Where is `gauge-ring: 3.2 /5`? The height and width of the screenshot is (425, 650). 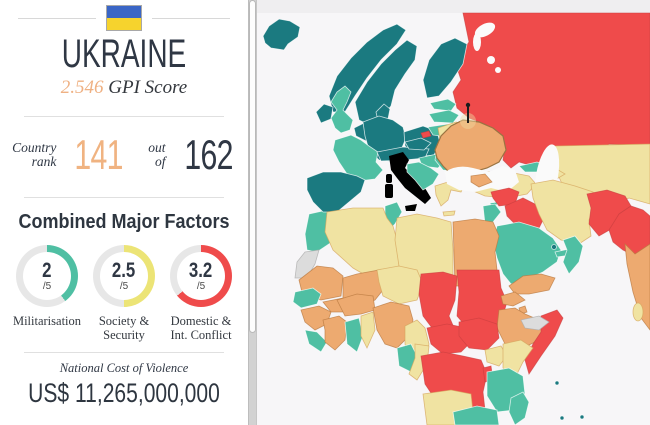 gauge-ring: 3.2 /5 is located at coordinates (201, 276).